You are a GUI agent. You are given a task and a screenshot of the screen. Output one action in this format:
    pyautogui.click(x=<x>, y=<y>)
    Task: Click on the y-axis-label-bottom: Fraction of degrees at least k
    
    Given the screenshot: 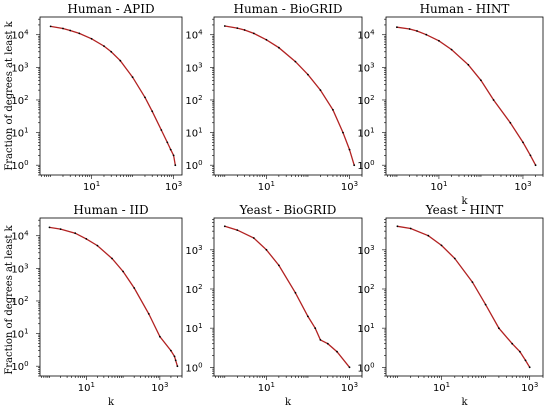 What is the action you would take?
    pyautogui.click(x=9, y=299)
    